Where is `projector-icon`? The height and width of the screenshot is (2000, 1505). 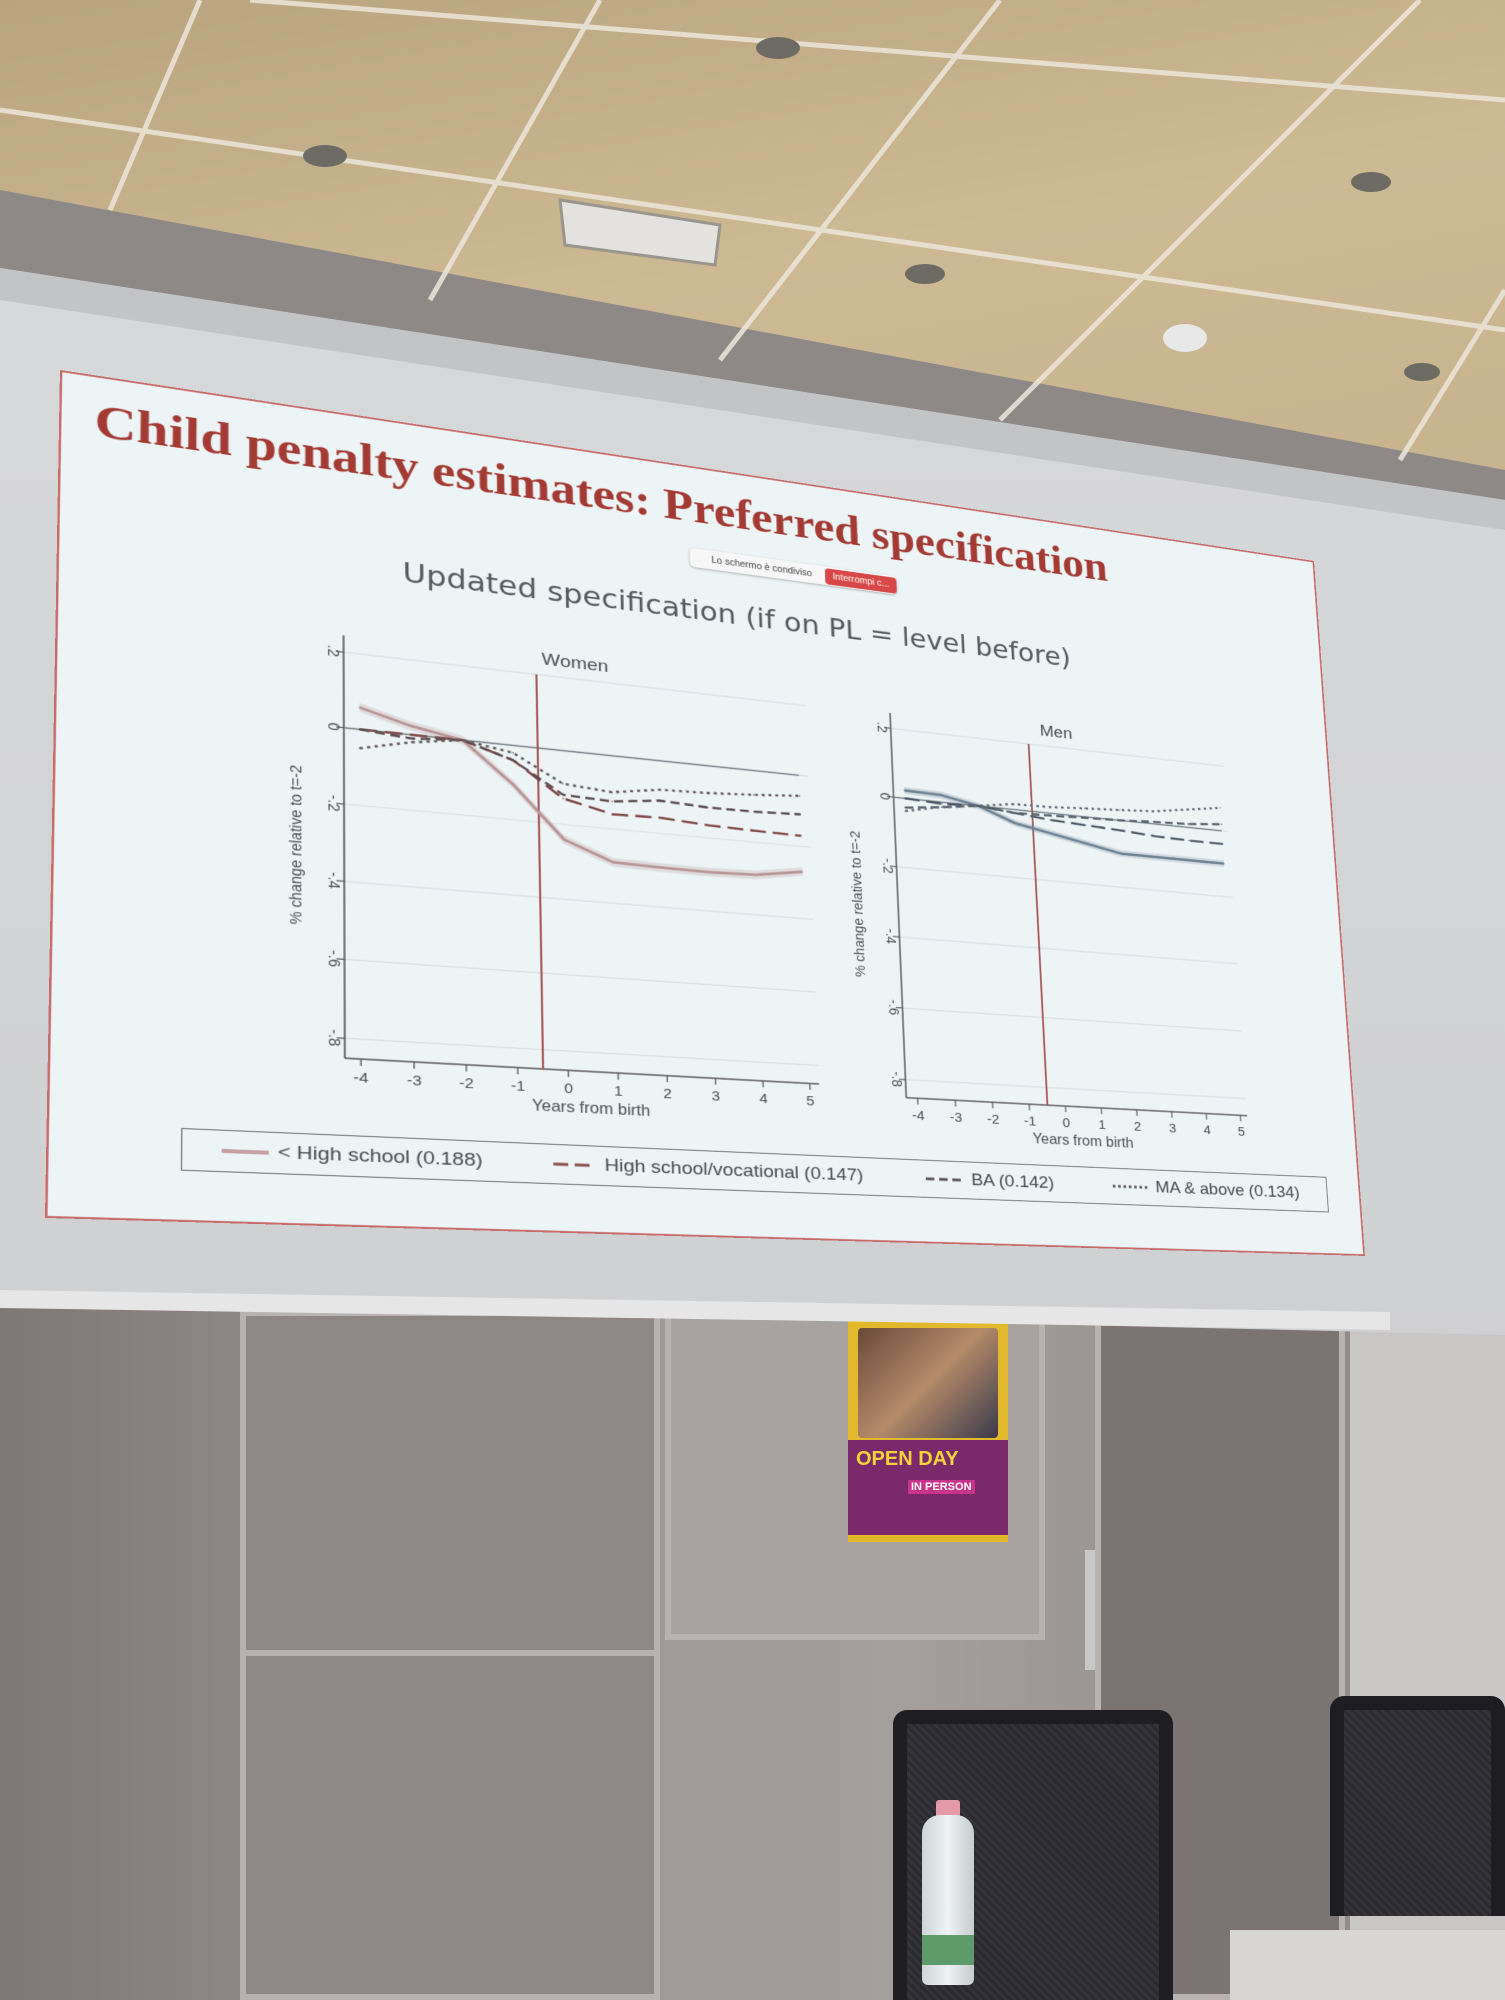
projector-icon is located at coordinates (640, 232).